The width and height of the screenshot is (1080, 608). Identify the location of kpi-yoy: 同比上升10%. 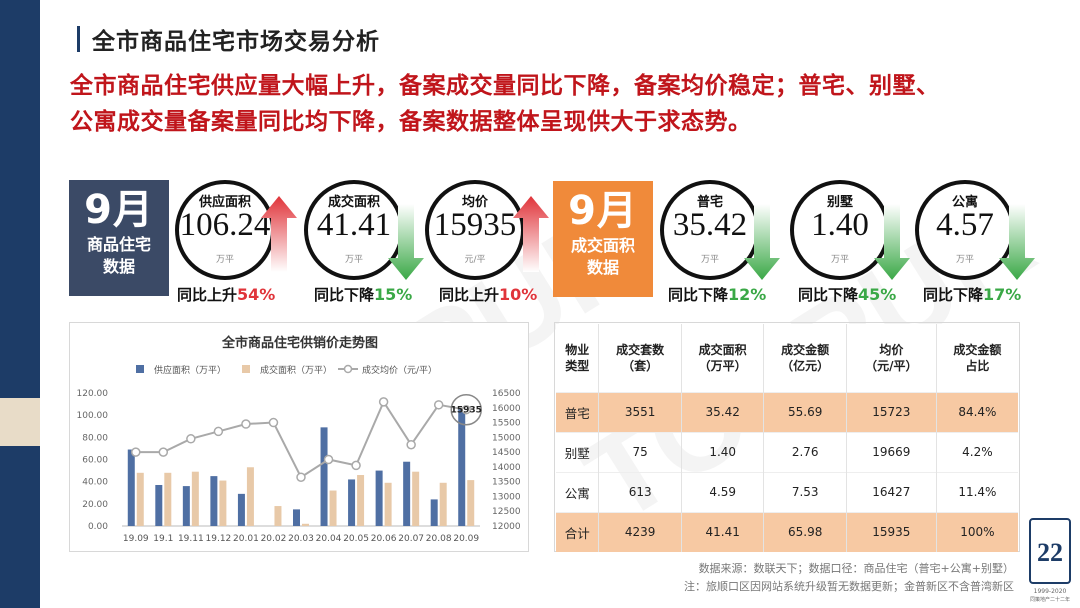
(488, 294).